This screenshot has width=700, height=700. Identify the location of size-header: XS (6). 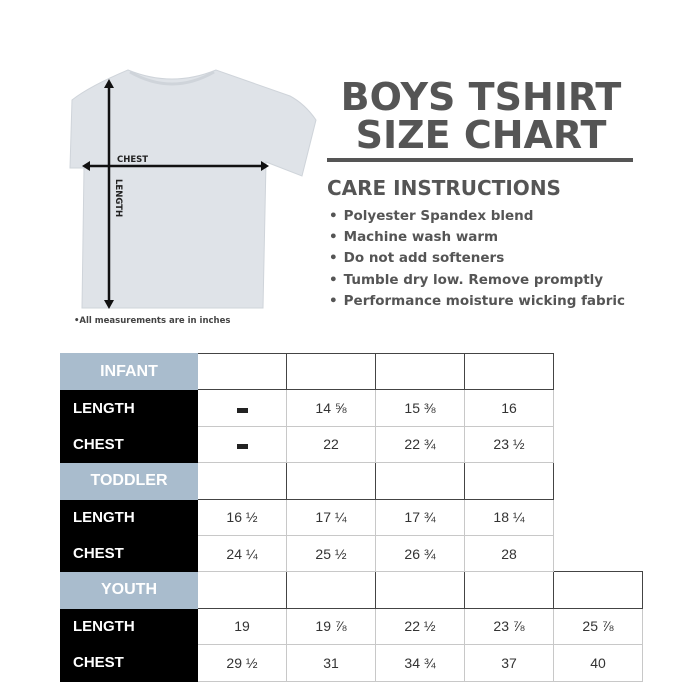
(242, 590).